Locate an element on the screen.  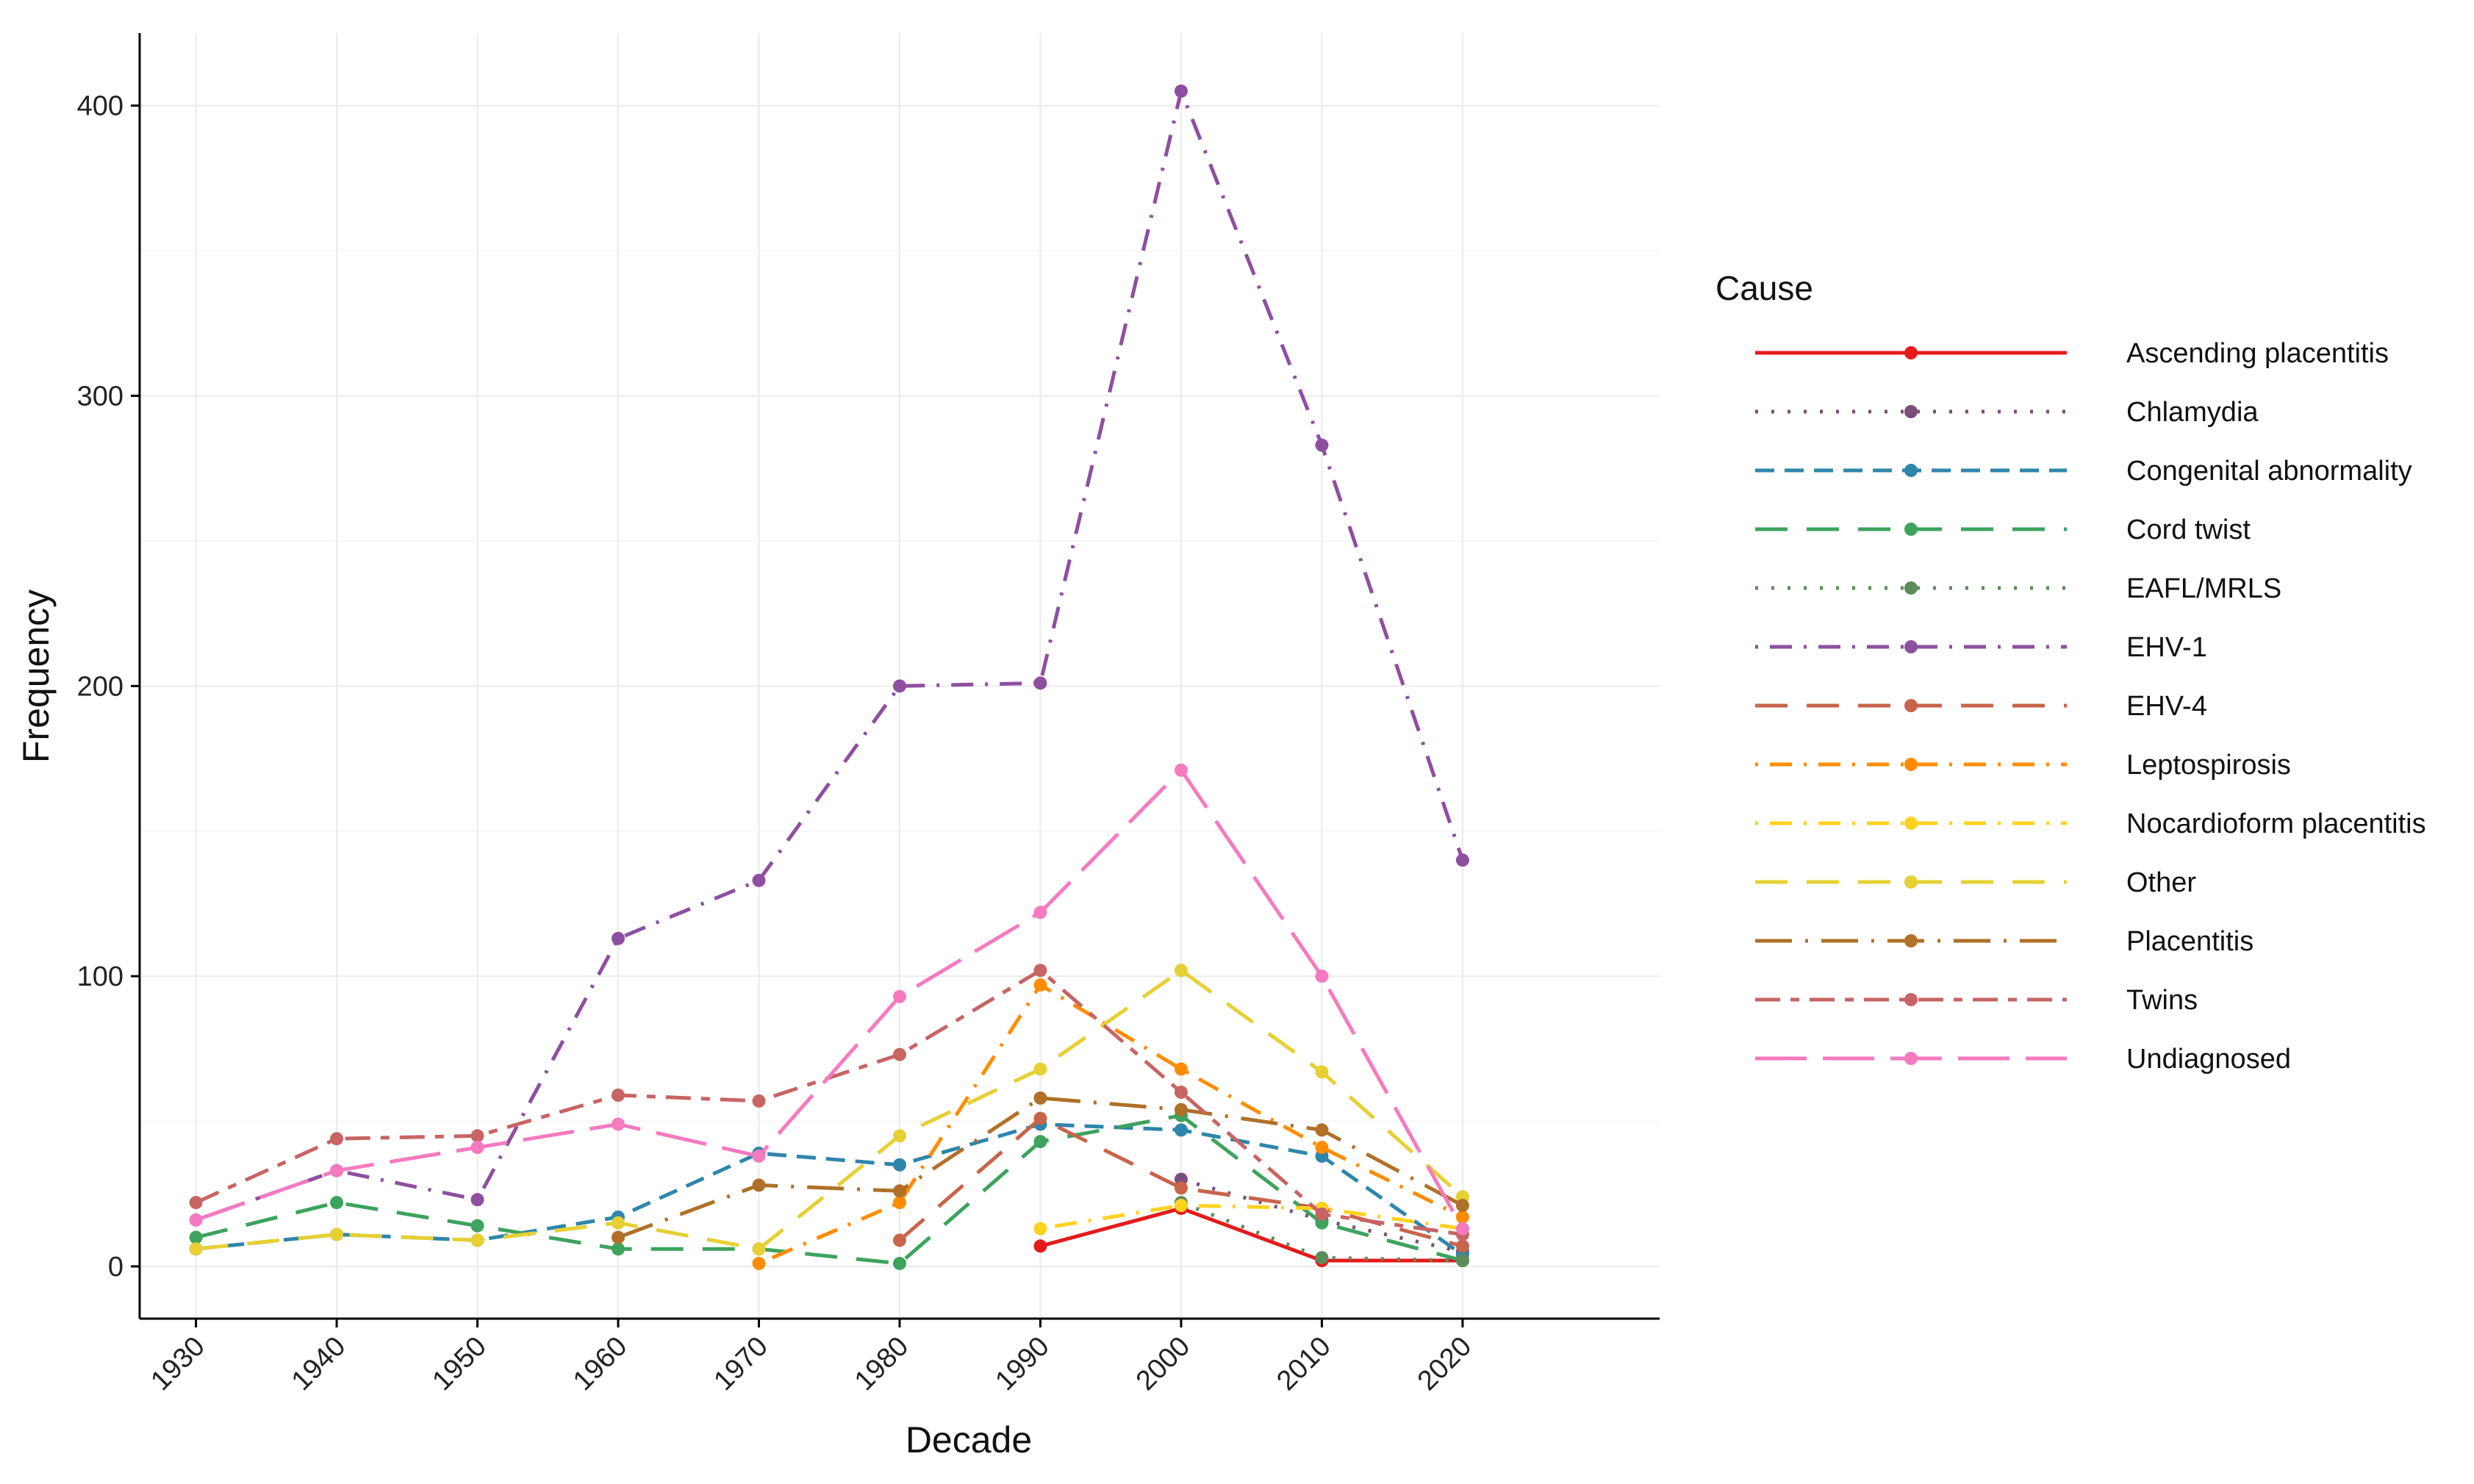
legend-label: Other is located at coordinates (2161, 882).